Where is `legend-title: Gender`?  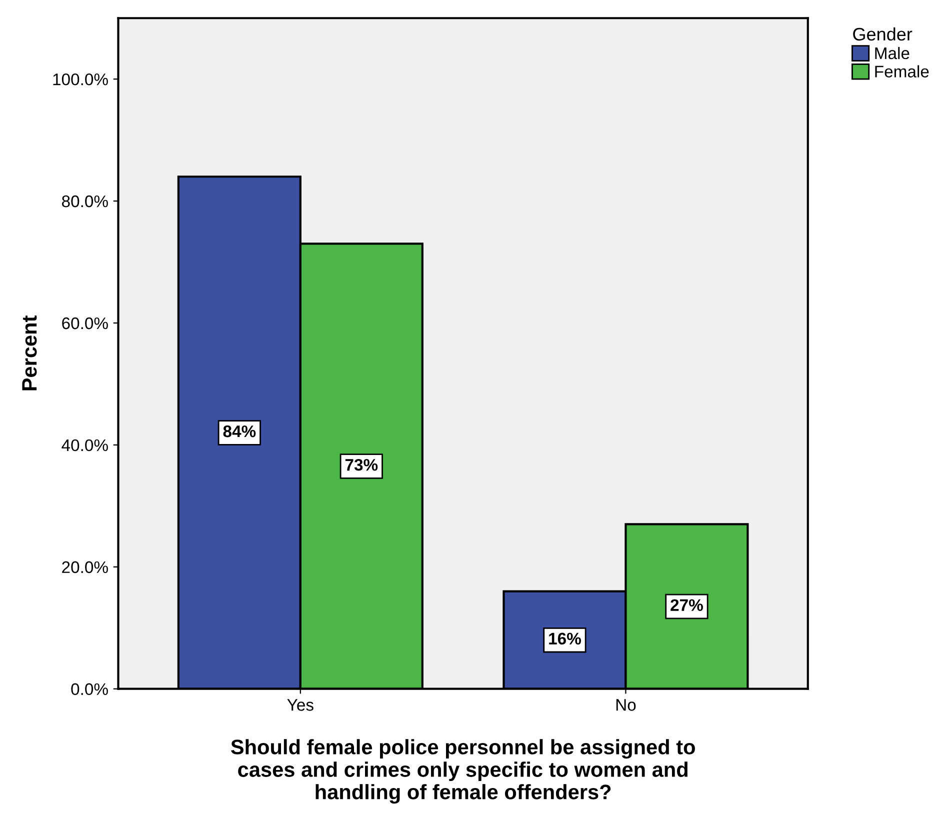 legend-title: Gender is located at coordinates (882, 34).